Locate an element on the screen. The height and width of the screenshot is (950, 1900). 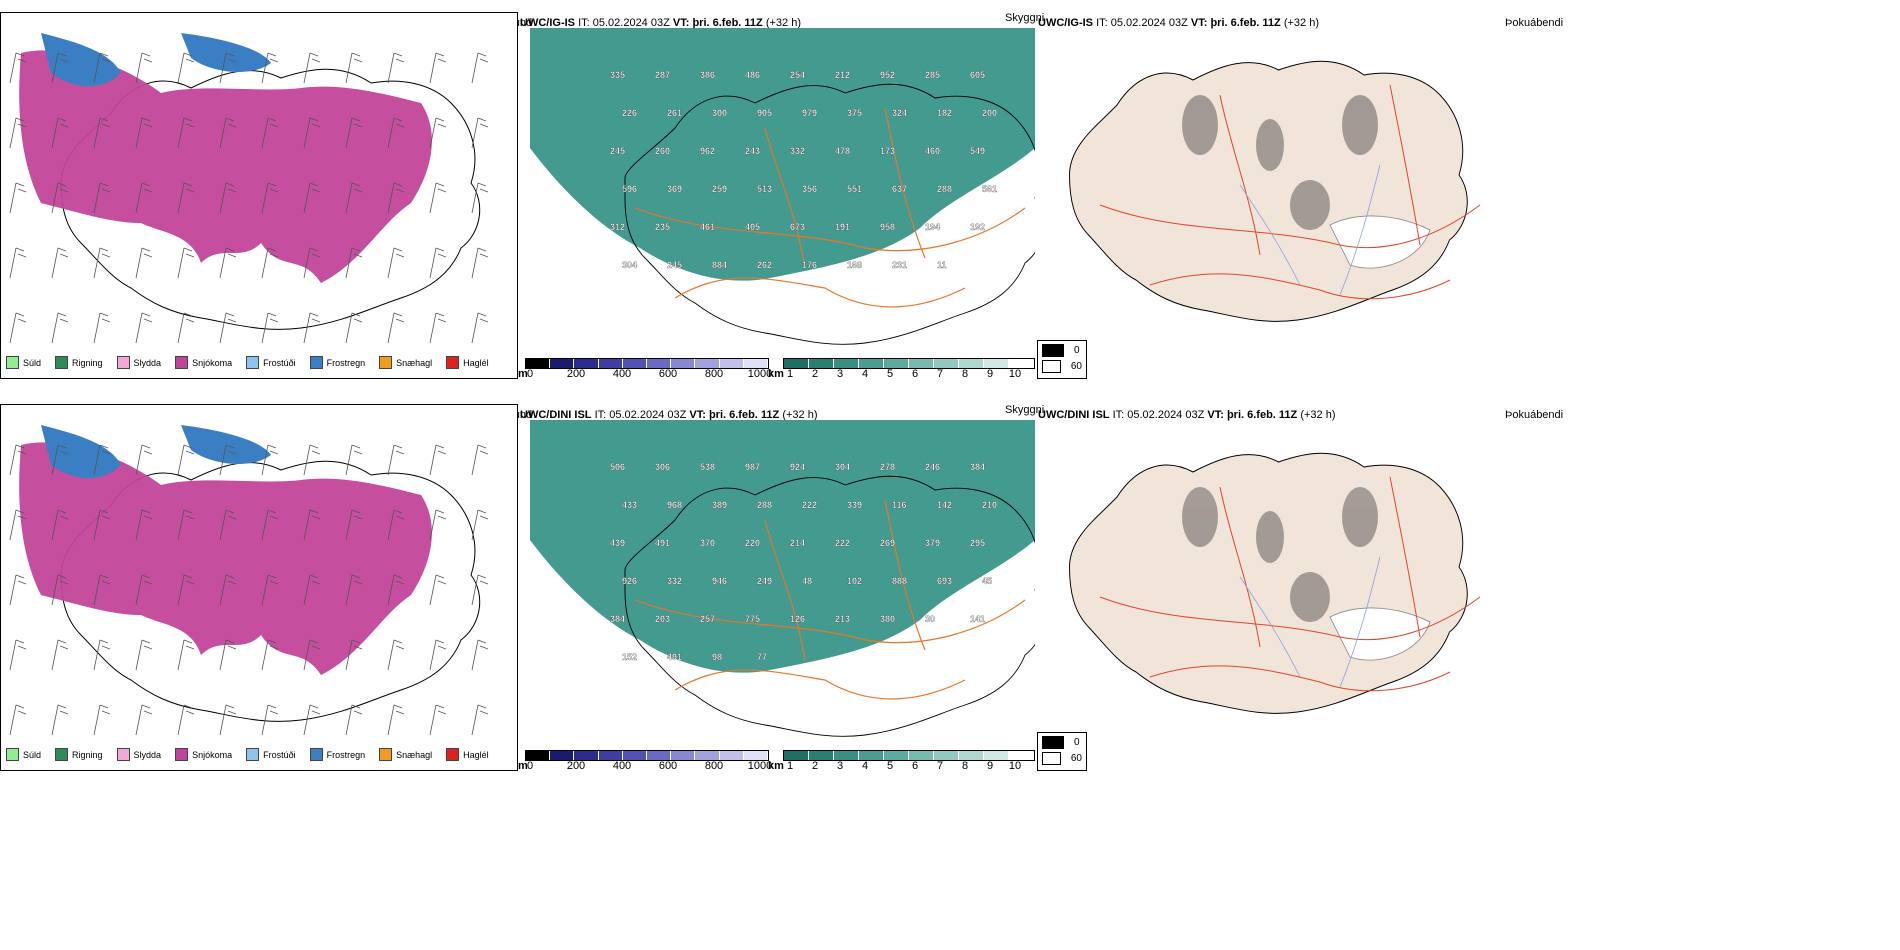
elevation-label: 142 is located at coordinates (944, 505).